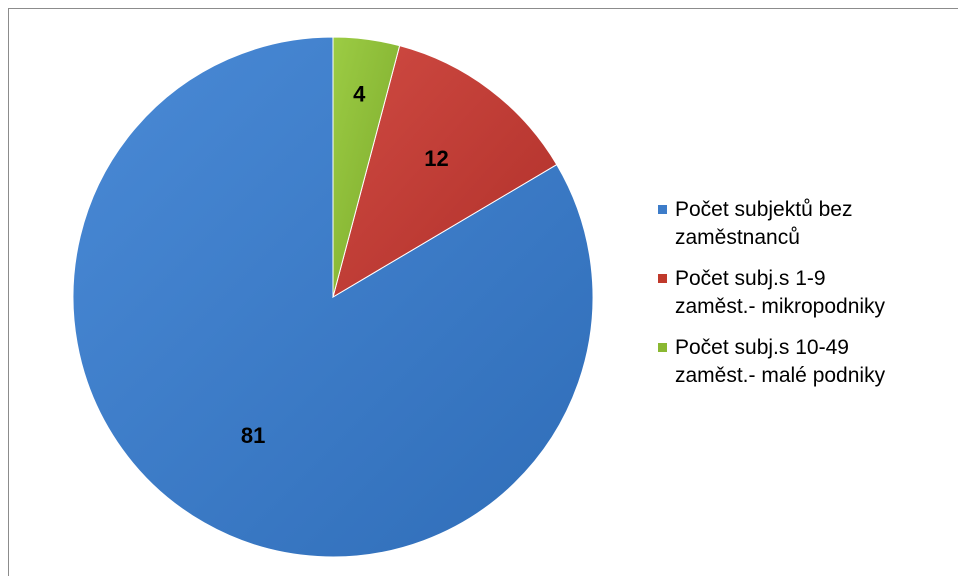 The image size is (963, 580). I want to click on legend-label: Počet subj.s 10-49 zaměst.- malé podniky, so click(780, 361).